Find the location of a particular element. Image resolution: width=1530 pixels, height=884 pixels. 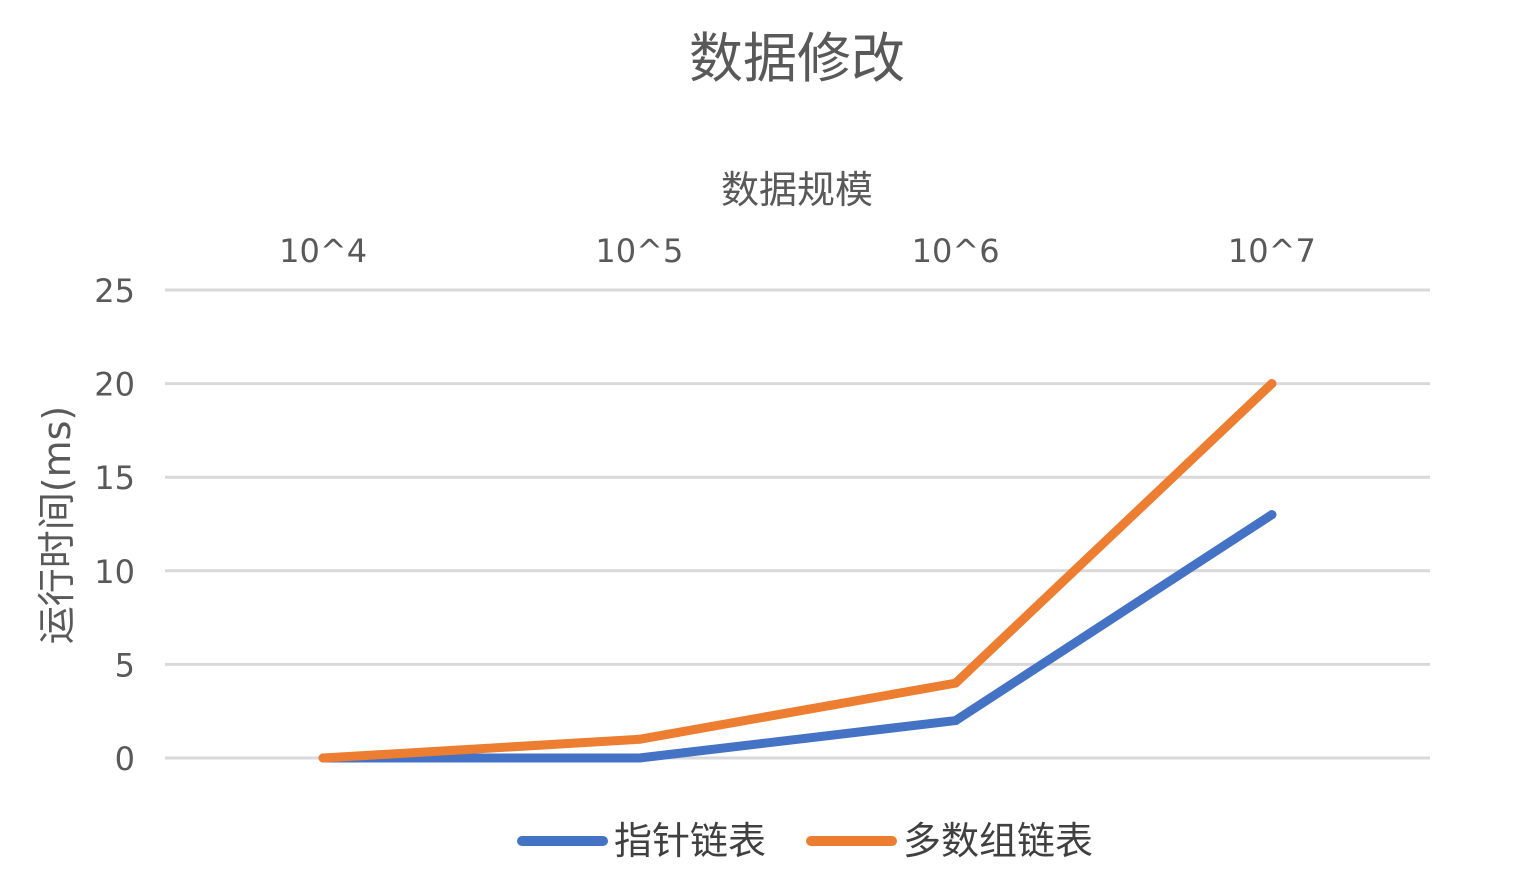

y-tick-label: 10 is located at coordinates (114, 572).